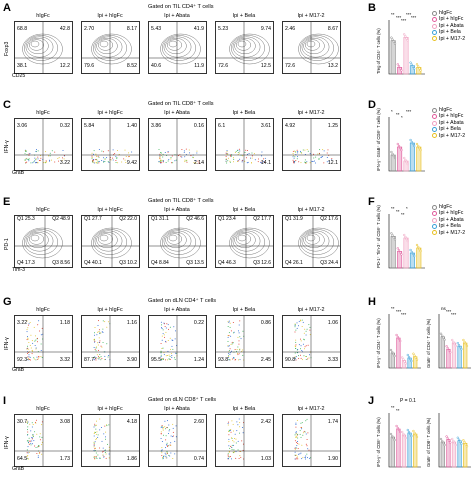  What do you see at coordinates (177, 144) in the screenshot?
I see `facs-plot: 3.86 0.16 2.14` at bounding box center [177, 144].